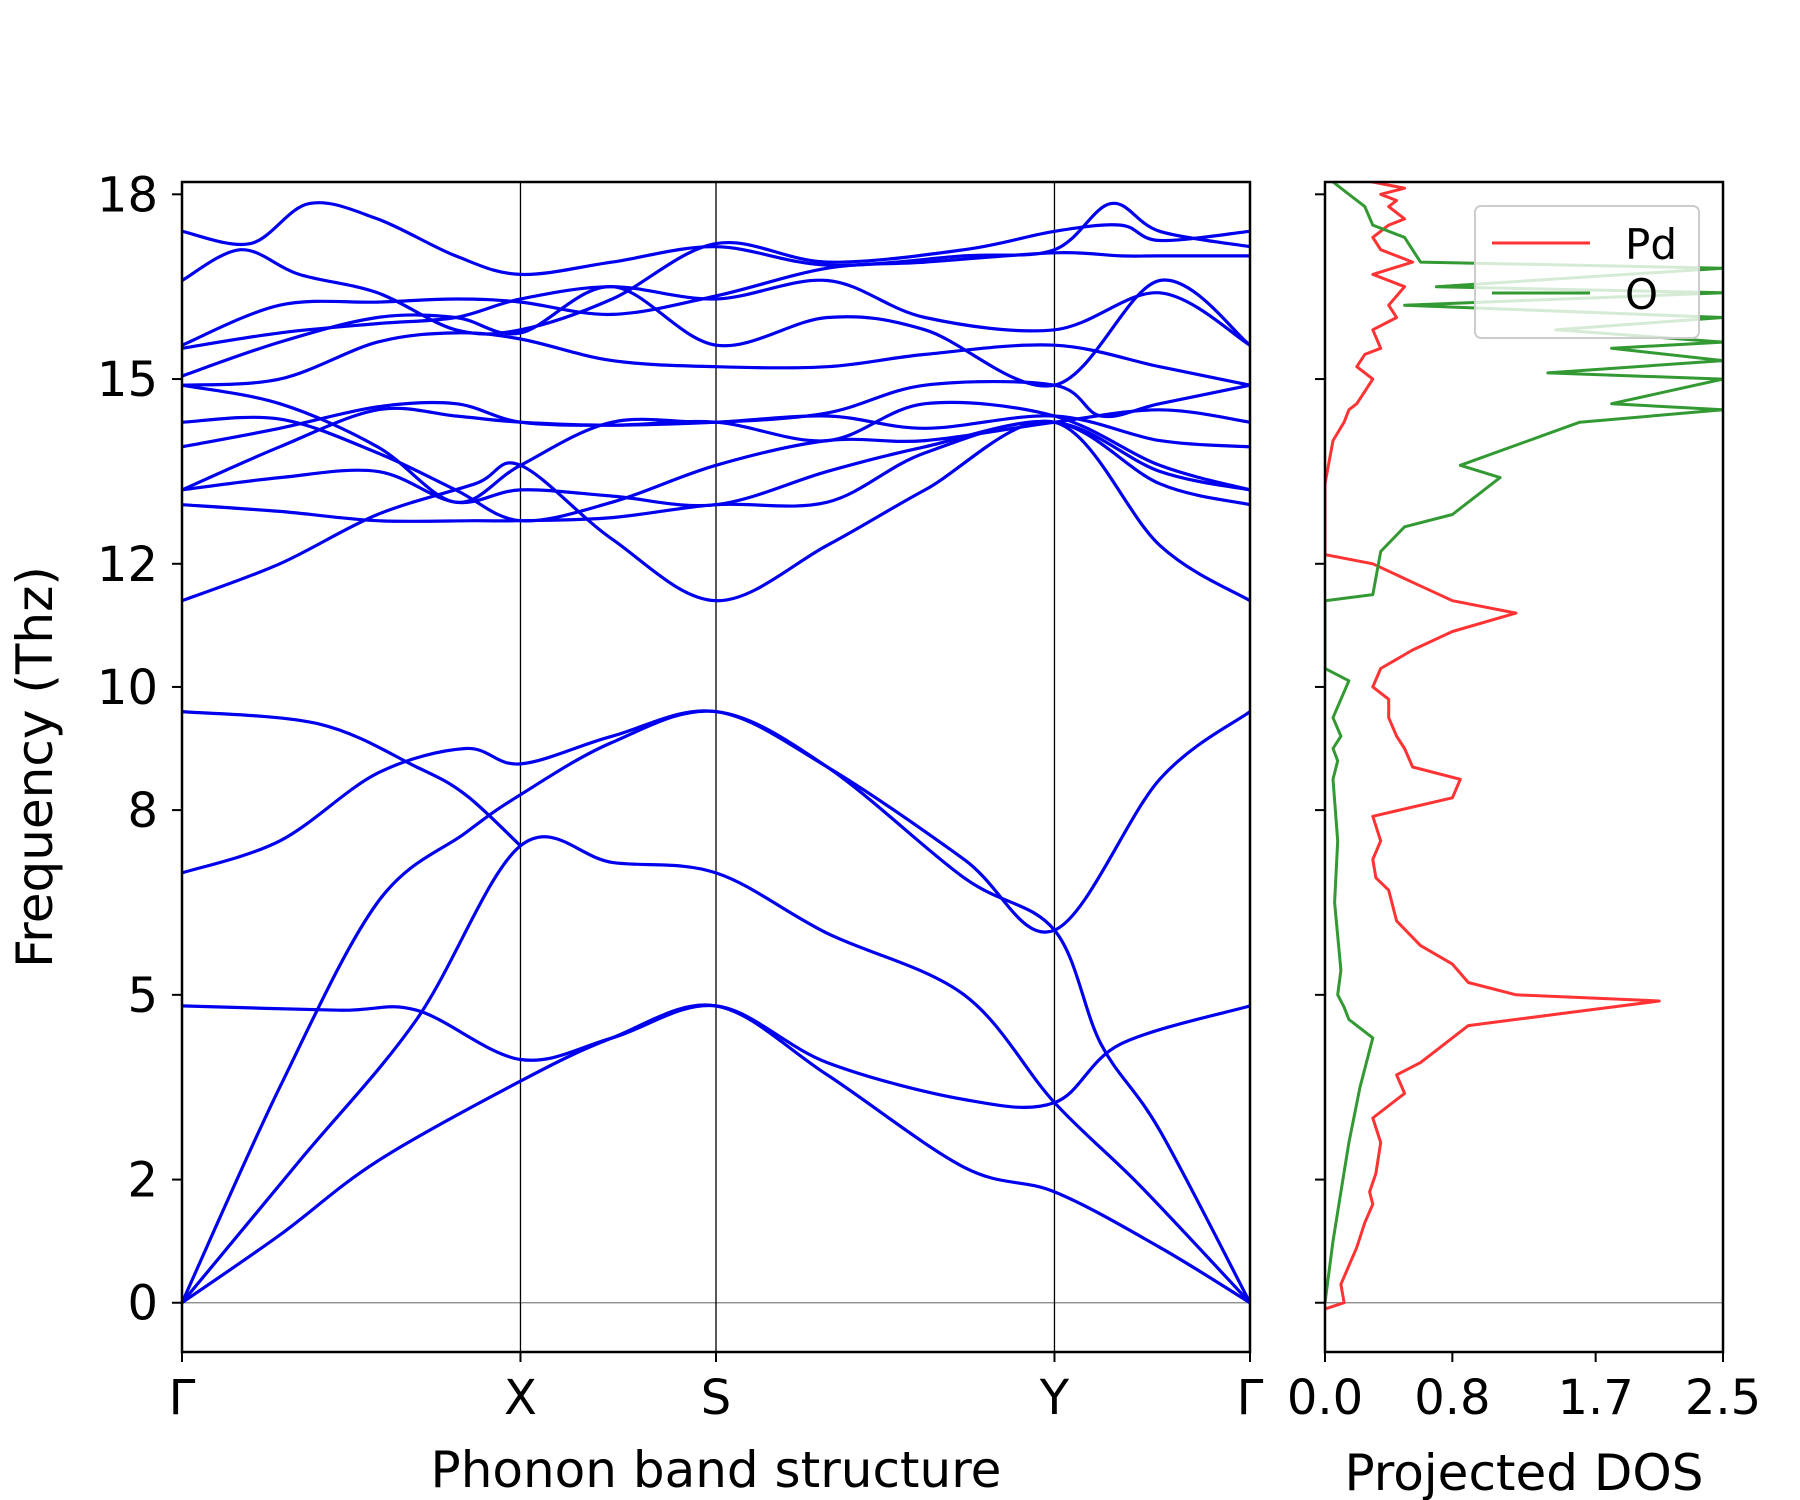  Describe the element at coordinates (520, 1398) in the screenshot. I see `kpoint-label: X` at that location.